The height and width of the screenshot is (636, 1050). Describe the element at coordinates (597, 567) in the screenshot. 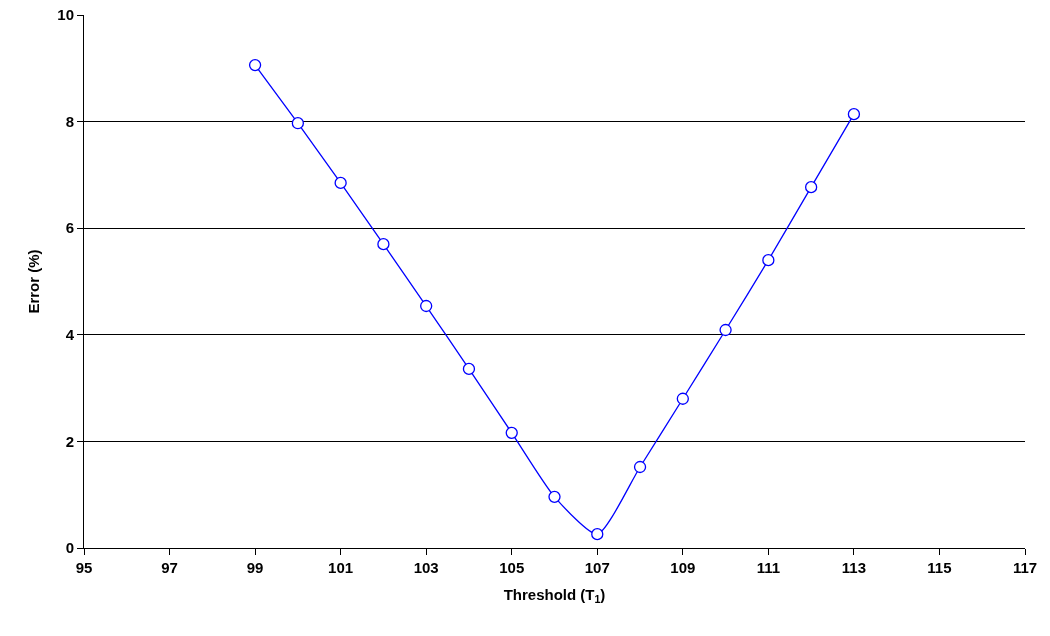

I see `x-tick-label: 107` at that location.